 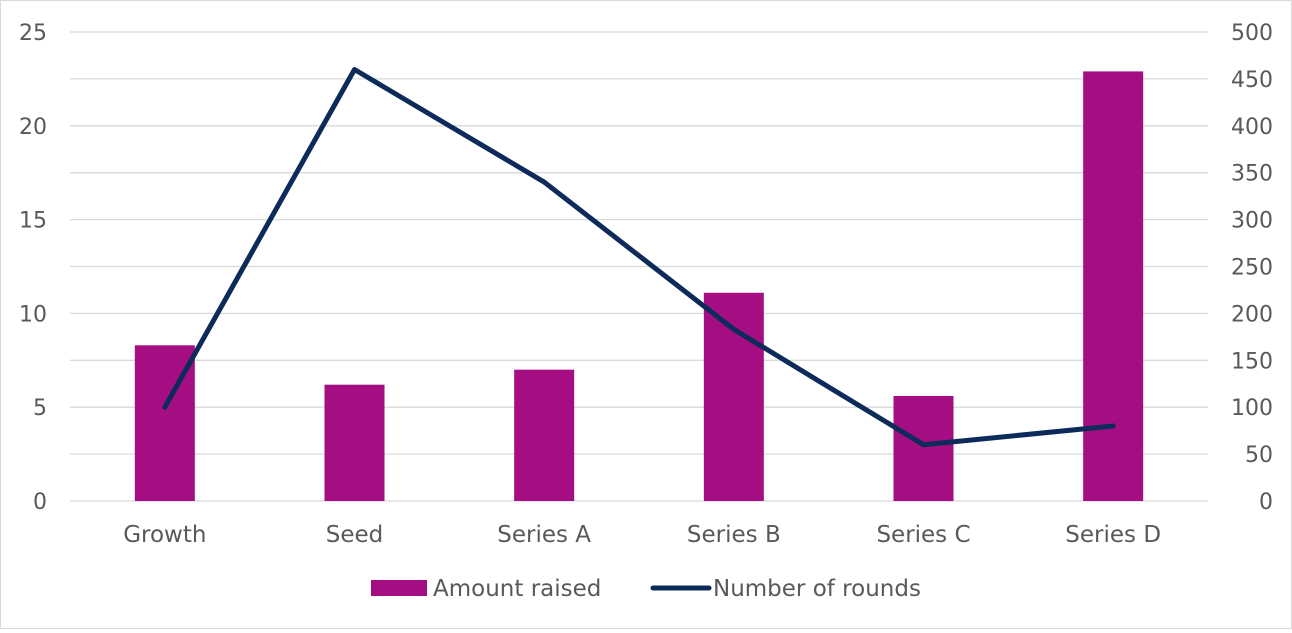 I want to click on right-axis-tick-label: 350, so click(x=1252, y=174).